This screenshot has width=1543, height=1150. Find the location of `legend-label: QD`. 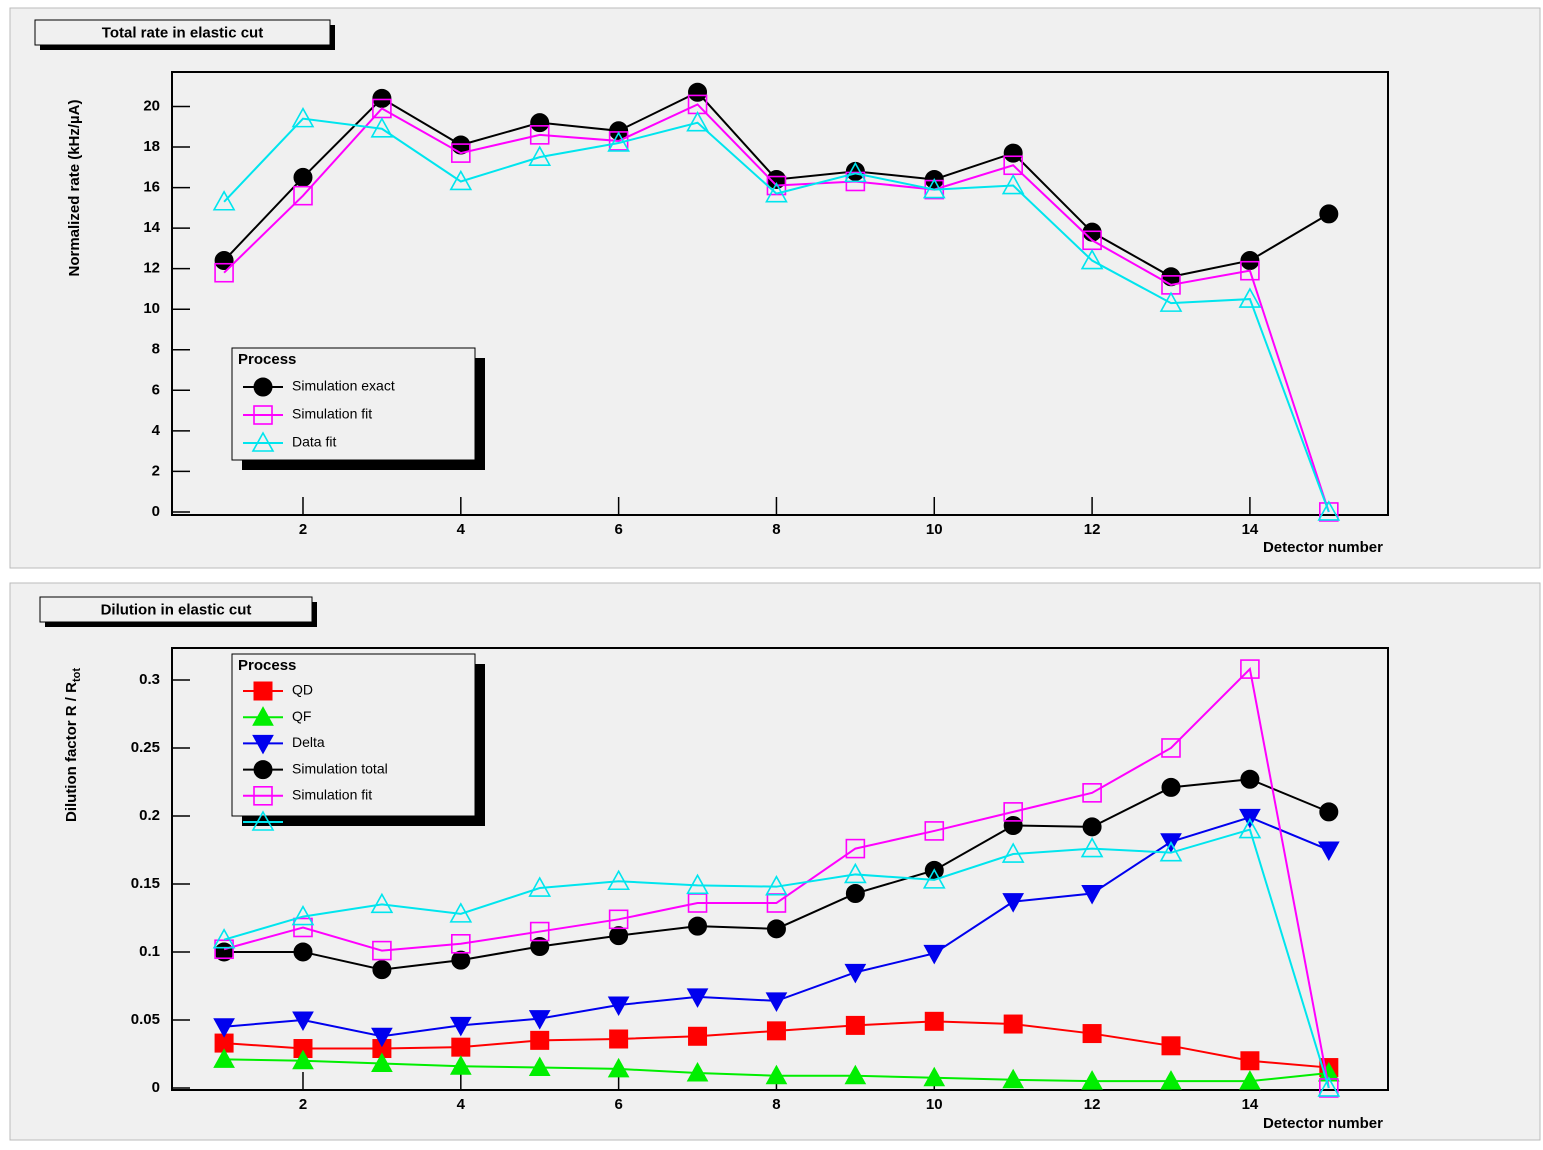

legend-label: QD is located at coordinates (302, 690).